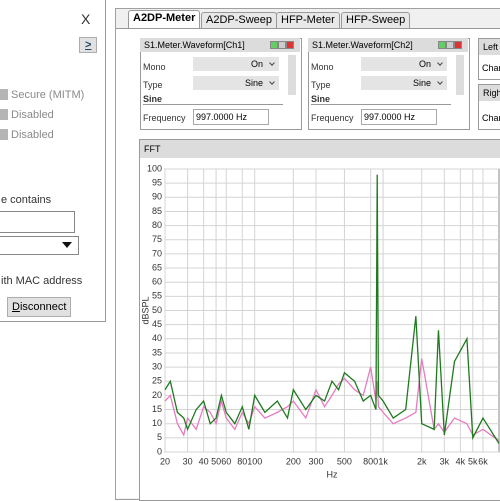 The height and width of the screenshot is (501, 500). Describe the element at coordinates (165, 461) in the screenshot. I see `x-tick-label: 20` at that location.